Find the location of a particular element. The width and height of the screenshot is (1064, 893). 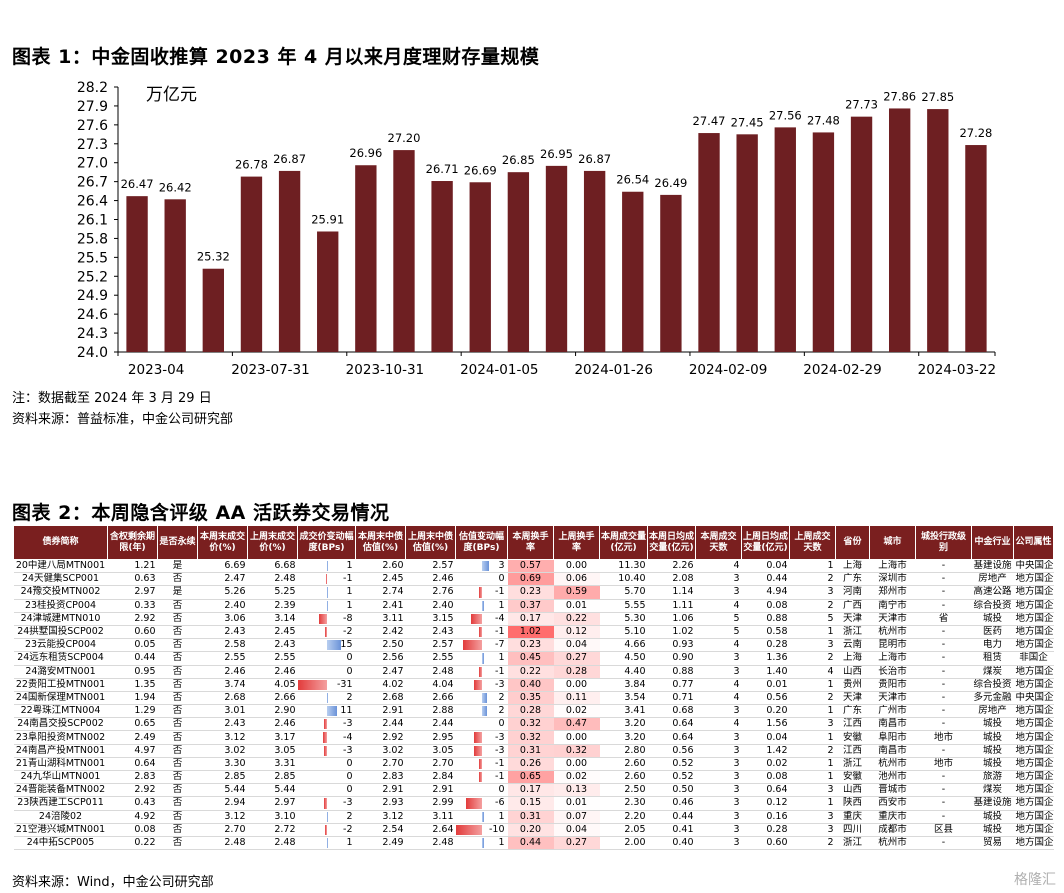

y-tick-label: 27.3 is located at coordinates (92, 145).